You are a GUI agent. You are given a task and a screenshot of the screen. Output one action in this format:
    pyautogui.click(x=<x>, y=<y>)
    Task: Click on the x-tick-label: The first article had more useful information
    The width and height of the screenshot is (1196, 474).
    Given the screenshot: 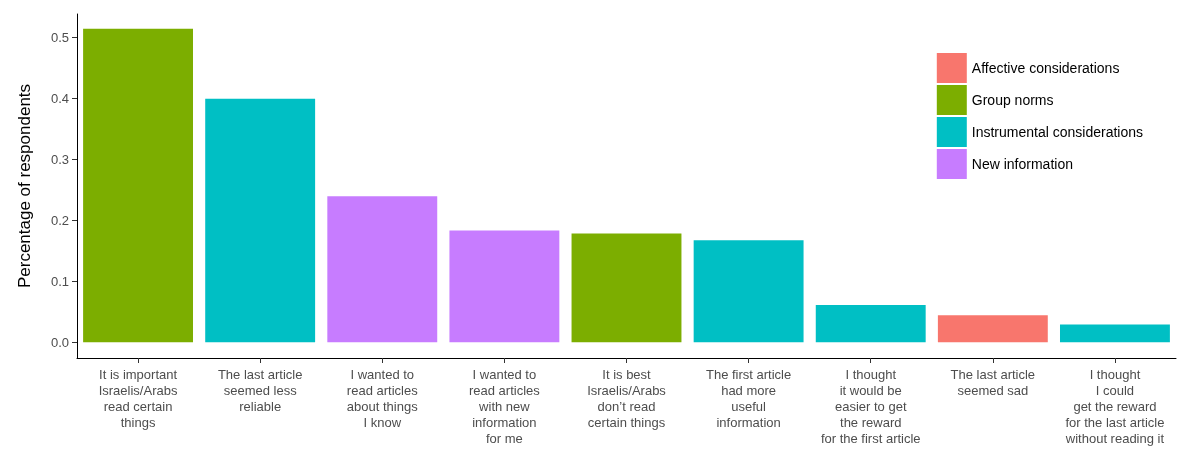 What is the action you would take?
    pyautogui.click(x=748, y=398)
    